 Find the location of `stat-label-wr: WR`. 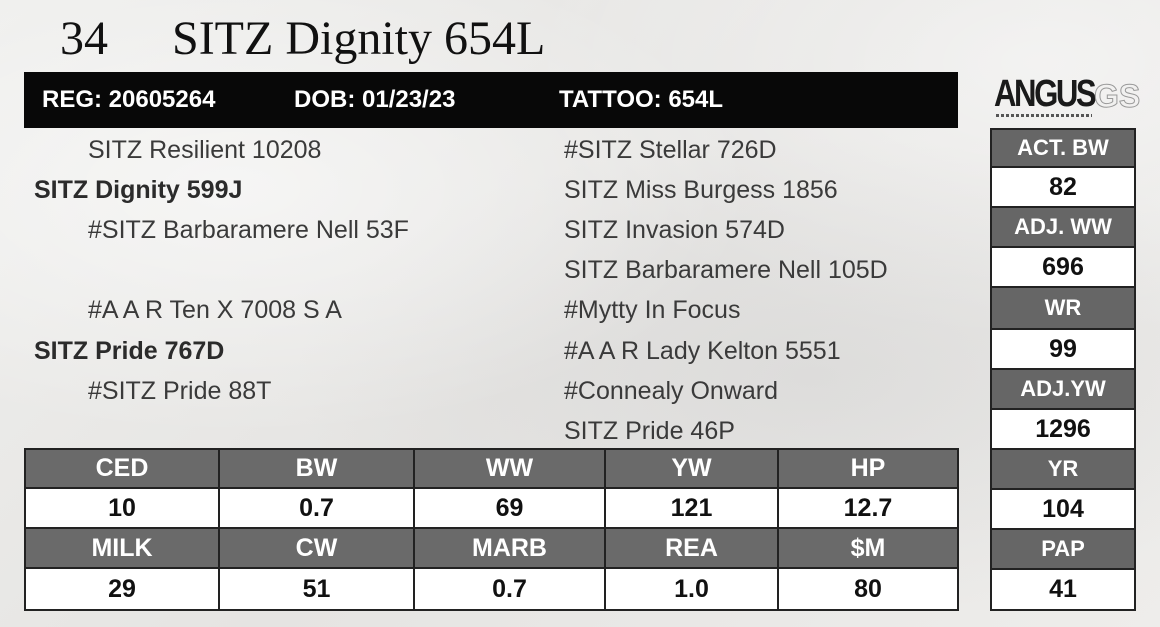

stat-label-wr: WR is located at coordinates (1063, 308).